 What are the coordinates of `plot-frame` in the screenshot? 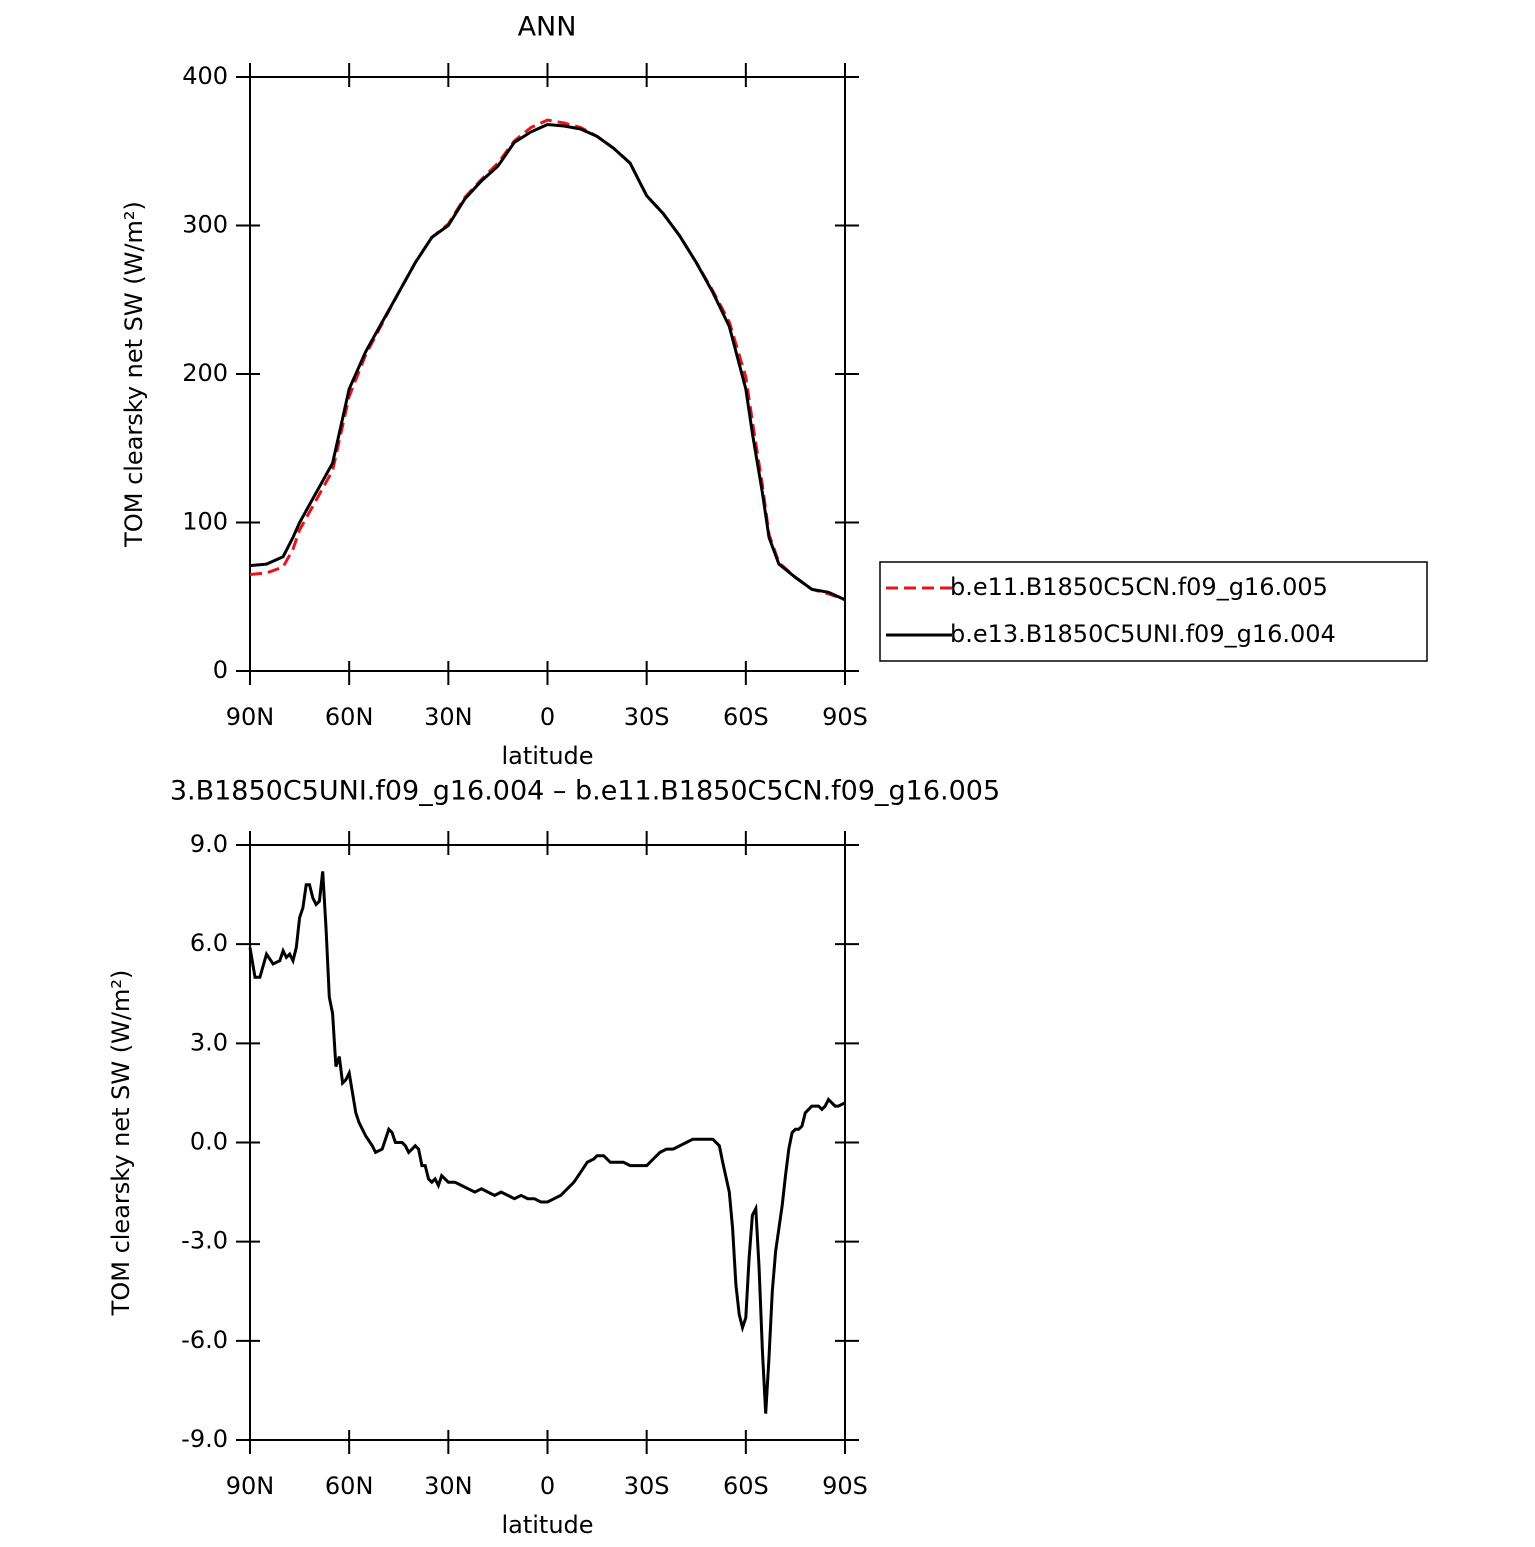 It's located at (547, 374).